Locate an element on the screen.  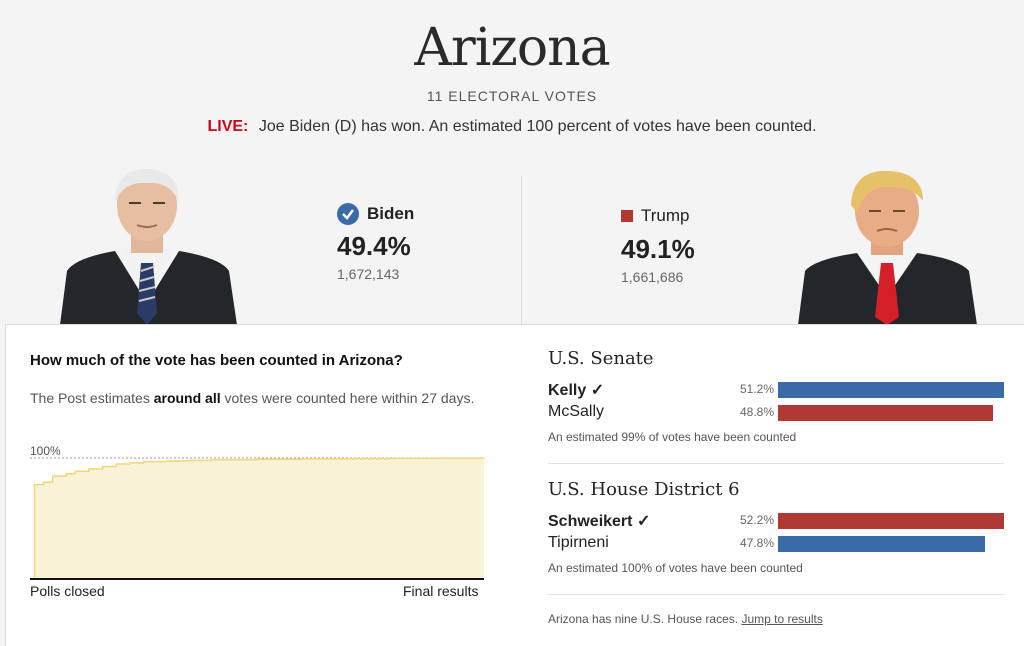
race-percent: 47.8% is located at coordinates (756, 543).